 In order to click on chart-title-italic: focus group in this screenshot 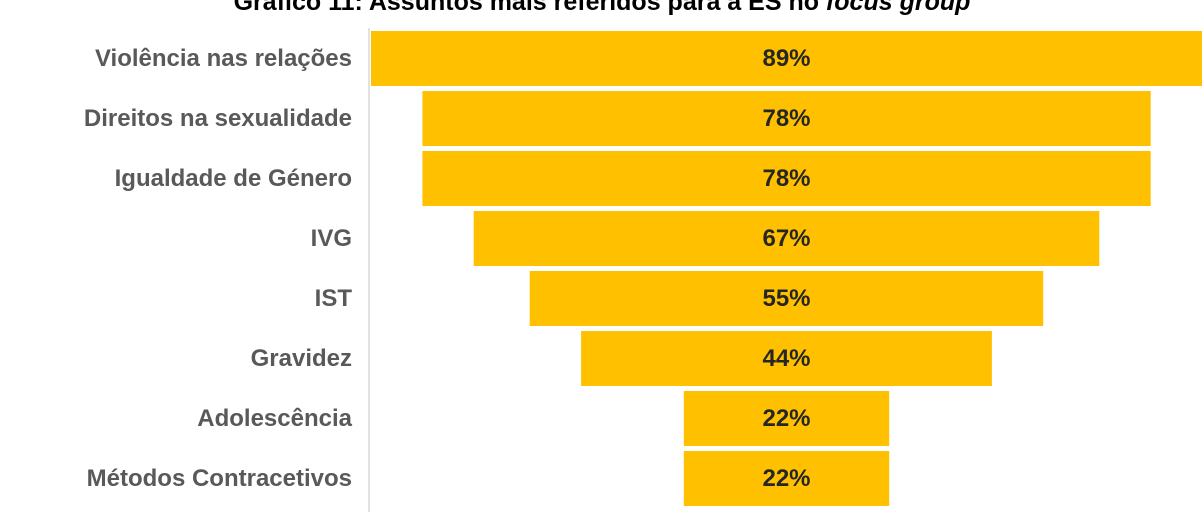, I will do `click(898, 8)`.